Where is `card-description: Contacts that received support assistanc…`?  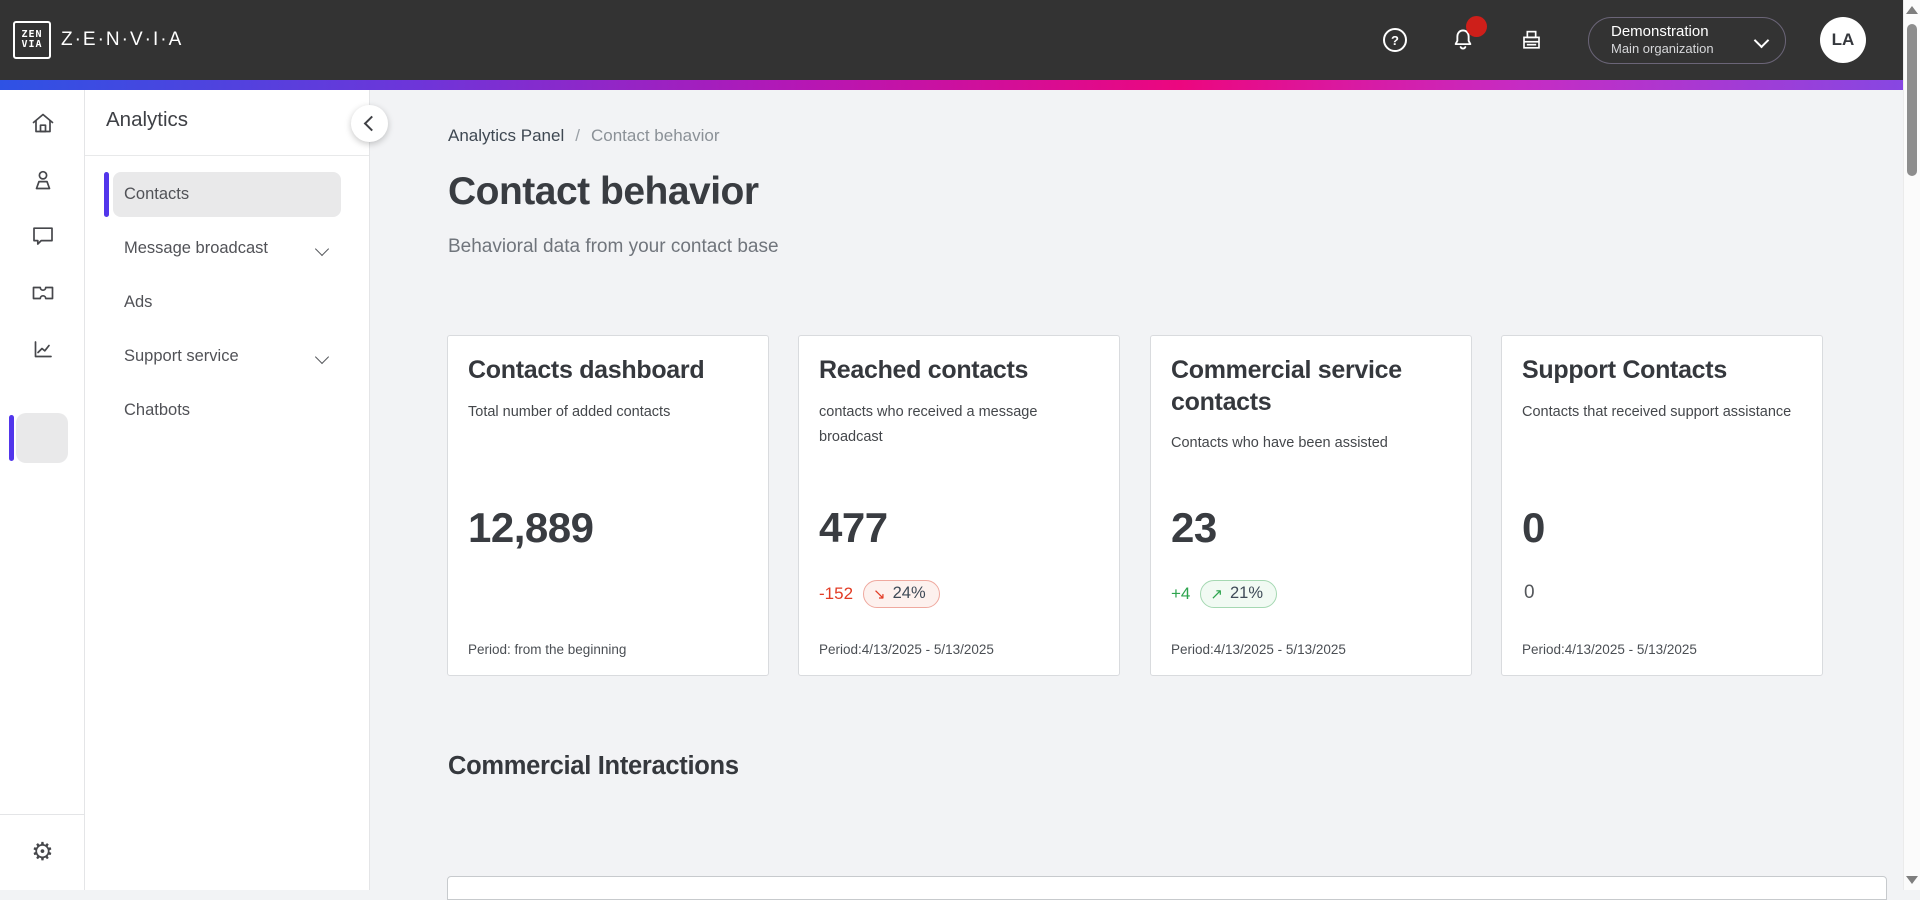 card-description: Contacts that received support assistanc… is located at coordinates (1657, 411).